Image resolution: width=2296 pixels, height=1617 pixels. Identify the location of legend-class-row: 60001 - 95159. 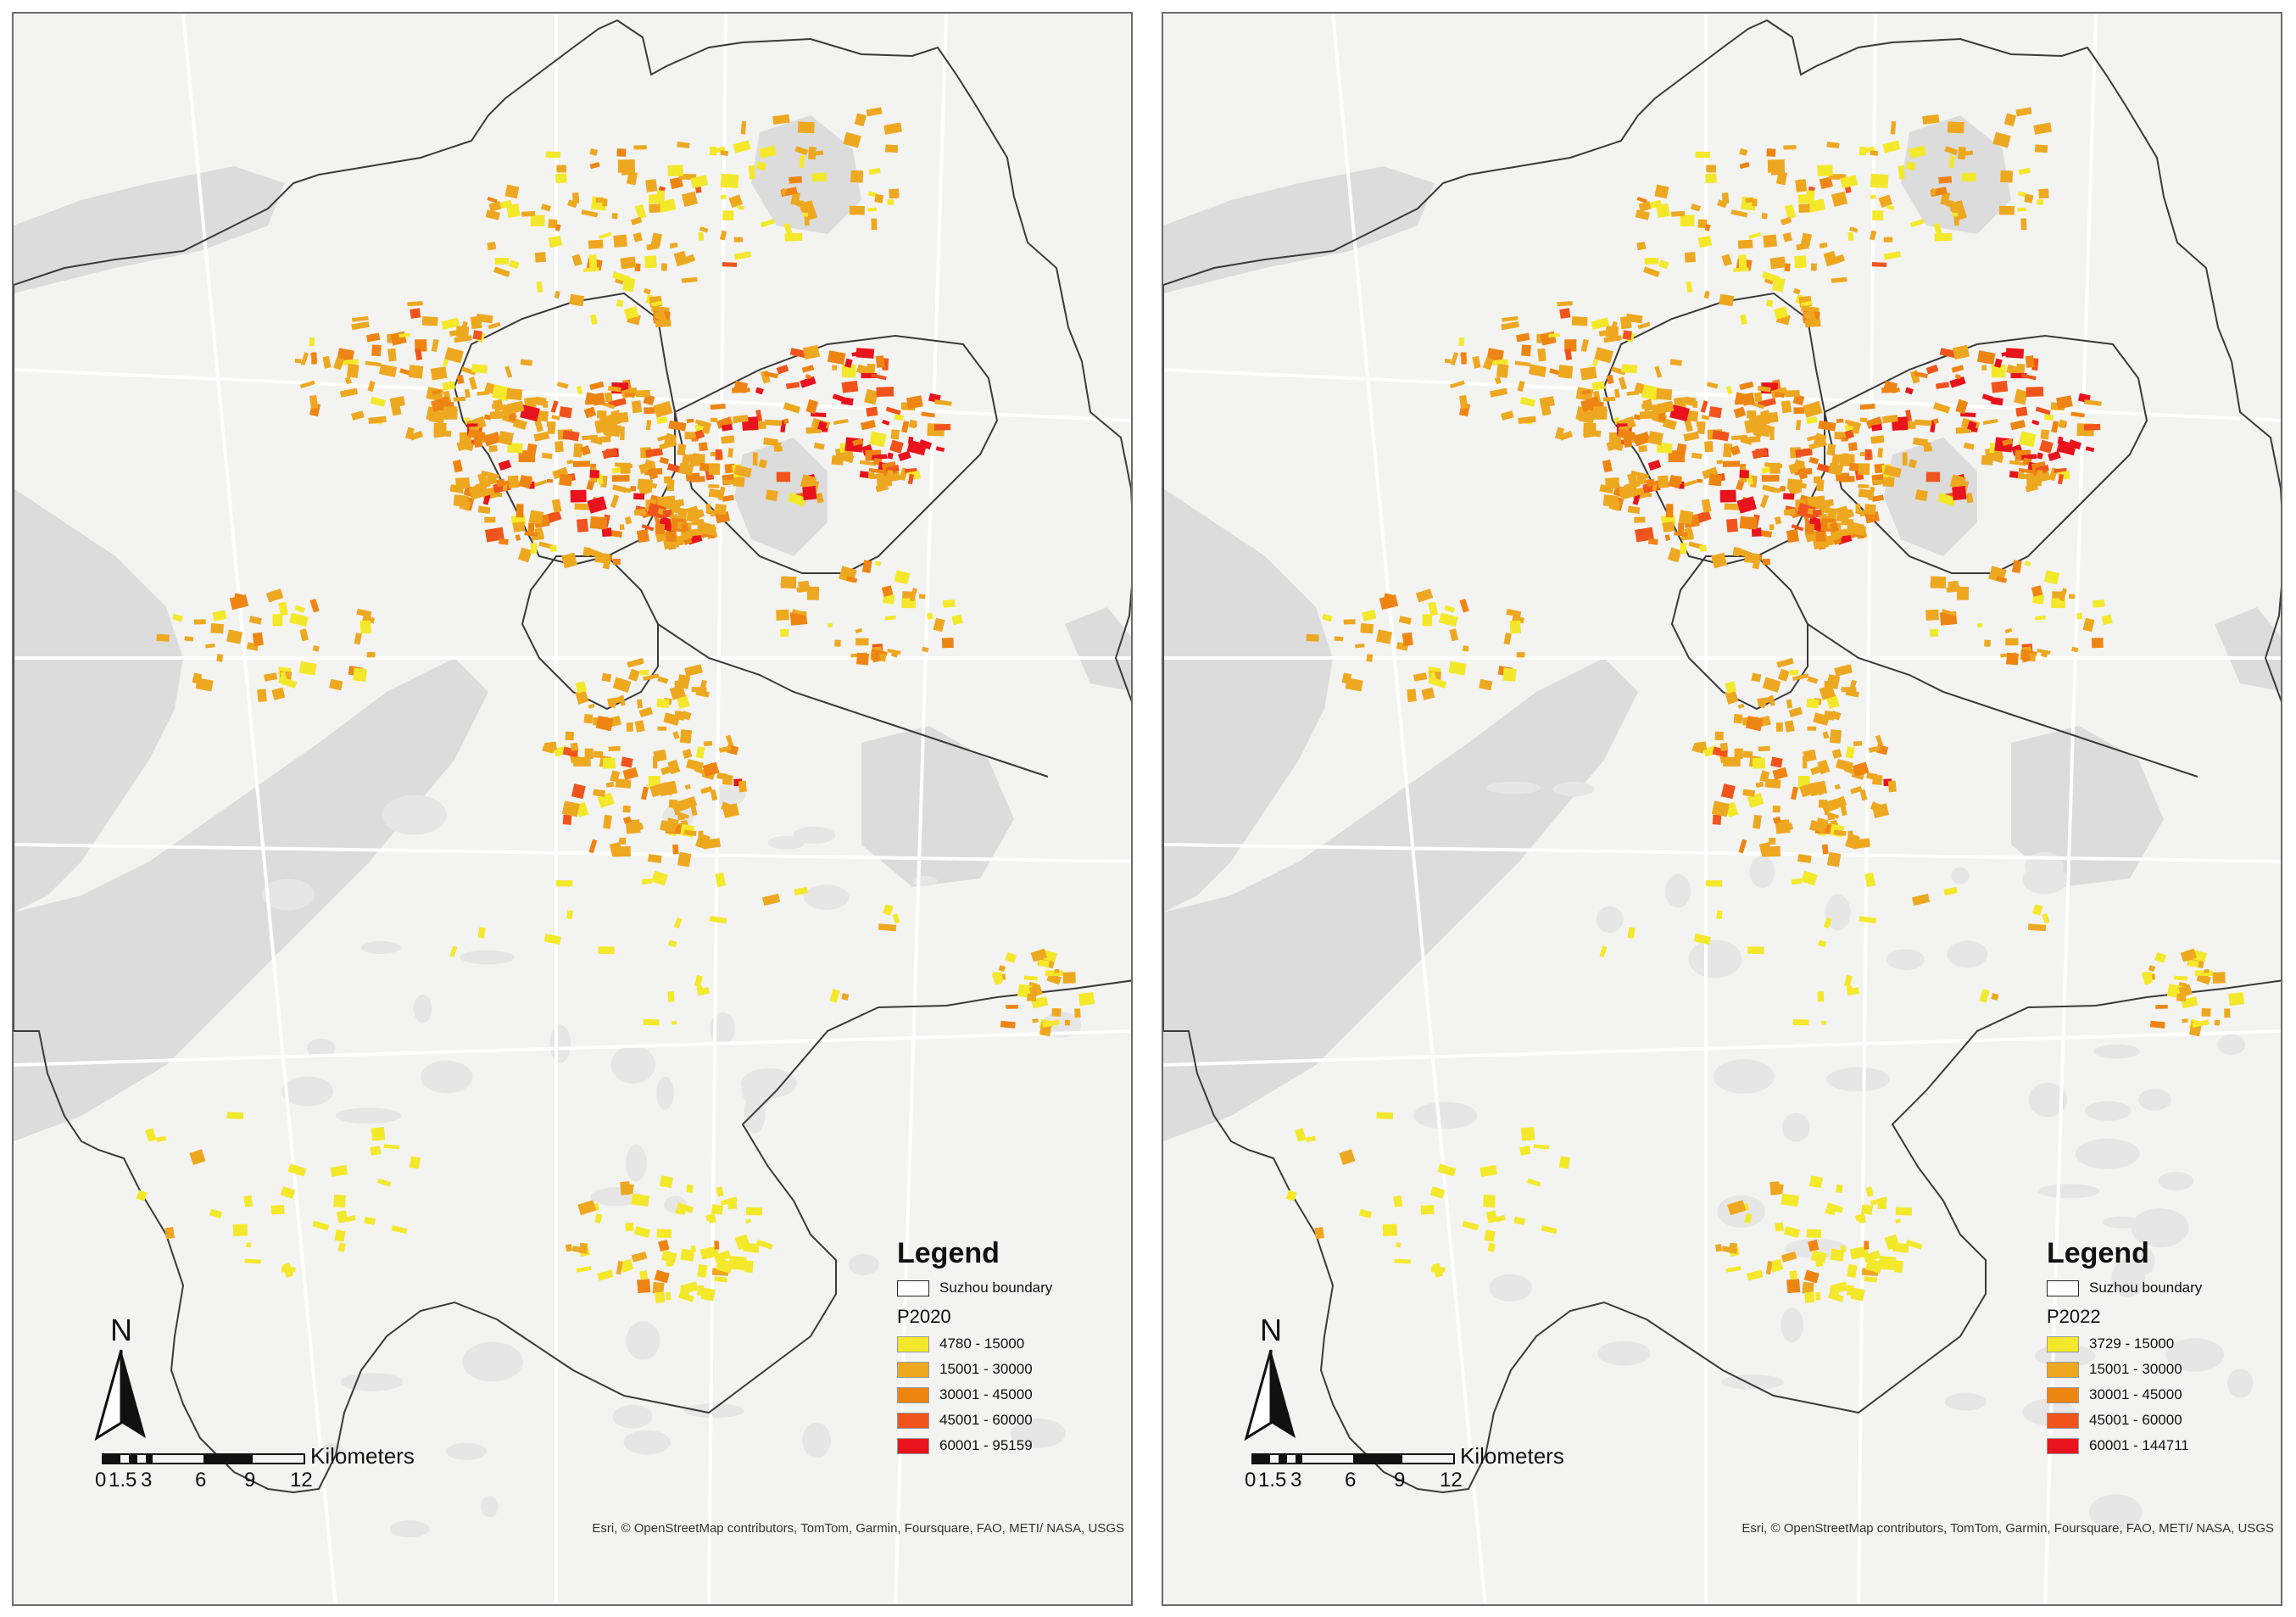
(1011, 1445).